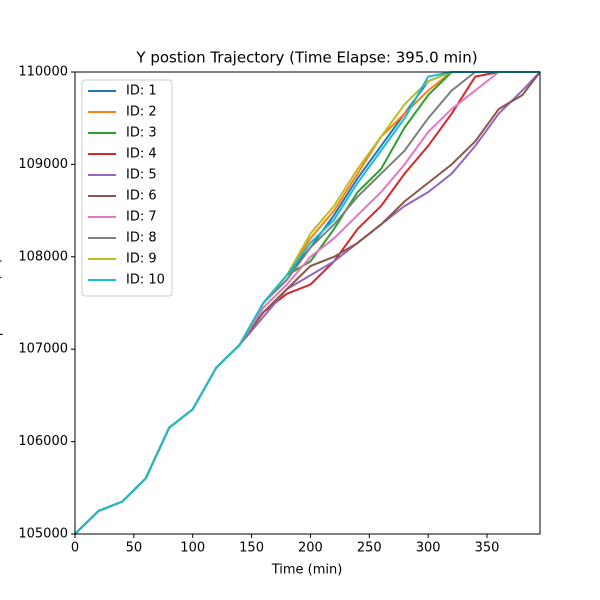 This screenshot has width=600, height=600. Describe the element at coordinates (43, 441) in the screenshot. I see `y-tick-label: 106000` at that location.